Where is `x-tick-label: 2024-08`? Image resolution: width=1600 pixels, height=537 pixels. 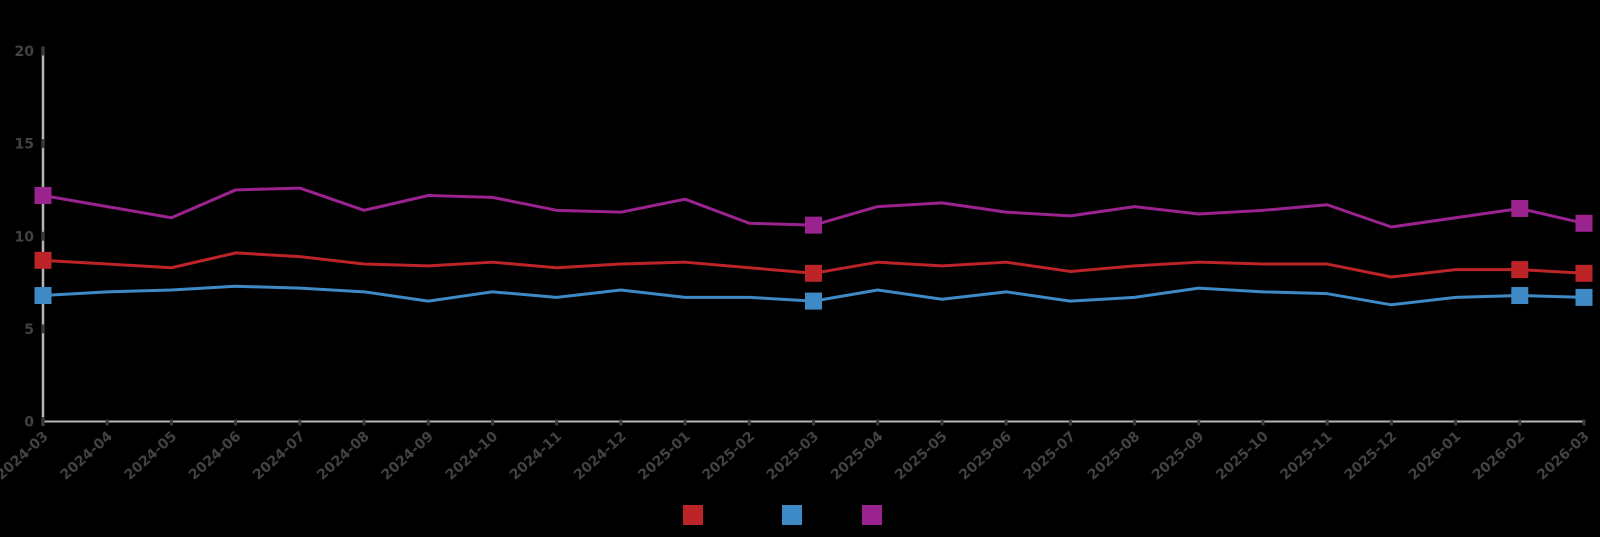 x-tick-label: 2024-08 is located at coordinates (343, 456).